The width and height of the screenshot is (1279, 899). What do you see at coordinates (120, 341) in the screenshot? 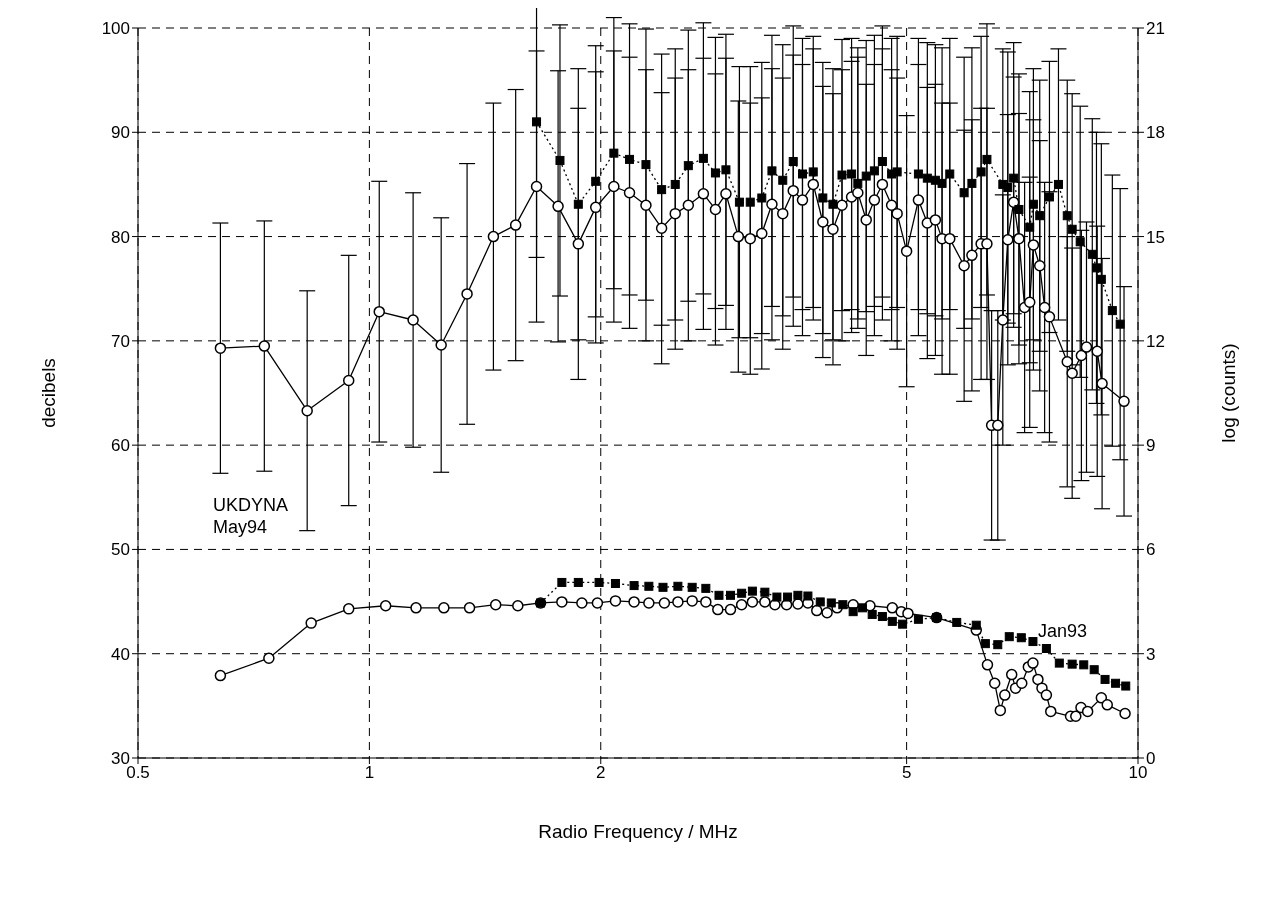
I see `y-tick-label: 70` at bounding box center [120, 341].